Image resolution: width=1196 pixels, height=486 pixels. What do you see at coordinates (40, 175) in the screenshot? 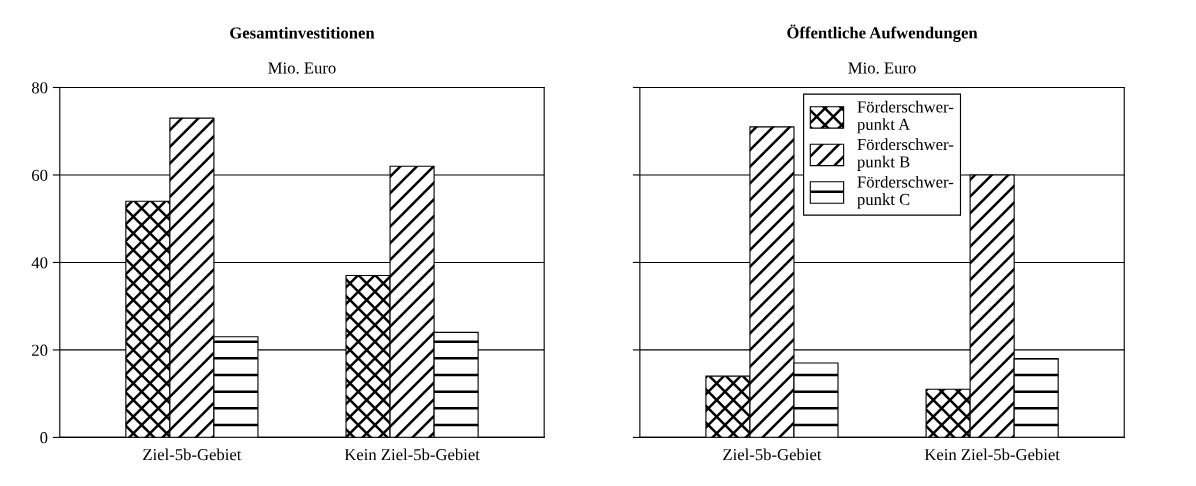
I see `y-tick-label: 60` at bounding box center [40, 175].